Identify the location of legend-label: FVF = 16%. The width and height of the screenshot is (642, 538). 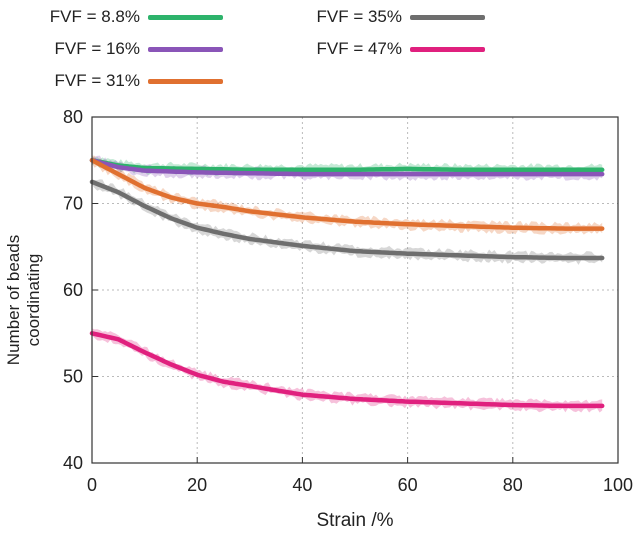
(97, 48).